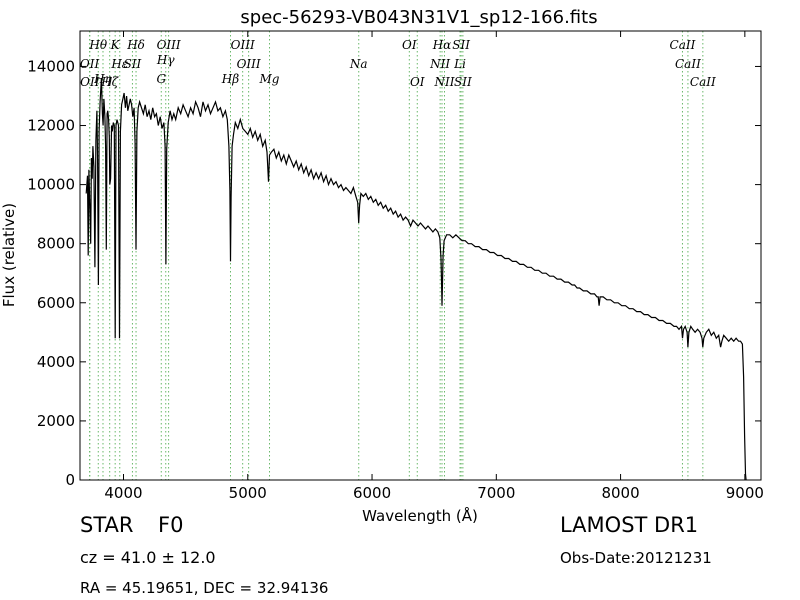  I want to click on x-axis-label: Wavelength (Å), so click(420, 515).